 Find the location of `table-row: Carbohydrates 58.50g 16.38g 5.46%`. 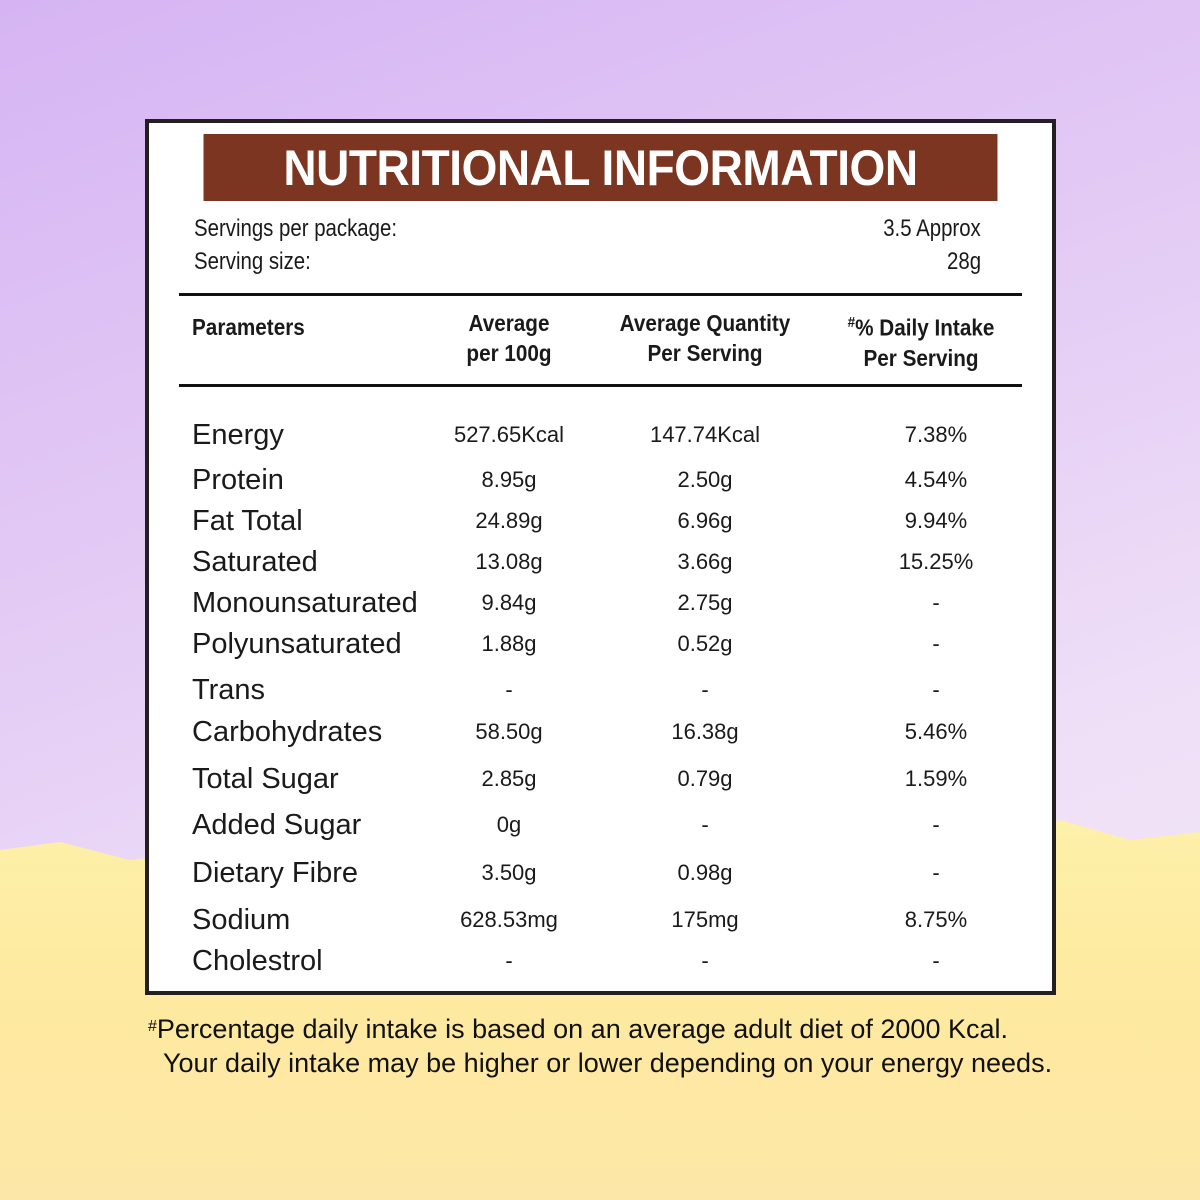

table-row: Carbohydrates 58.50g 16.38g 5.46% is located at coordinates (600, 732).